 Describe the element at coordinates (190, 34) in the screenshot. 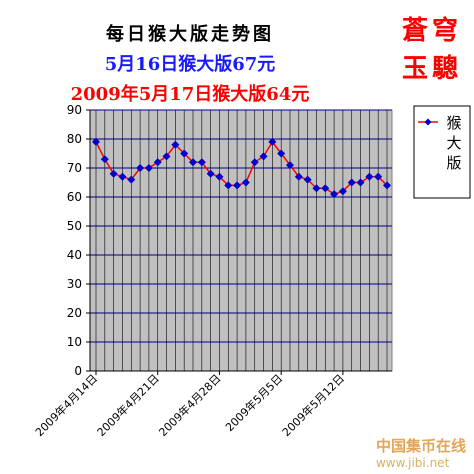

I see `chart-title: 每日猴大版走势图` at that location.